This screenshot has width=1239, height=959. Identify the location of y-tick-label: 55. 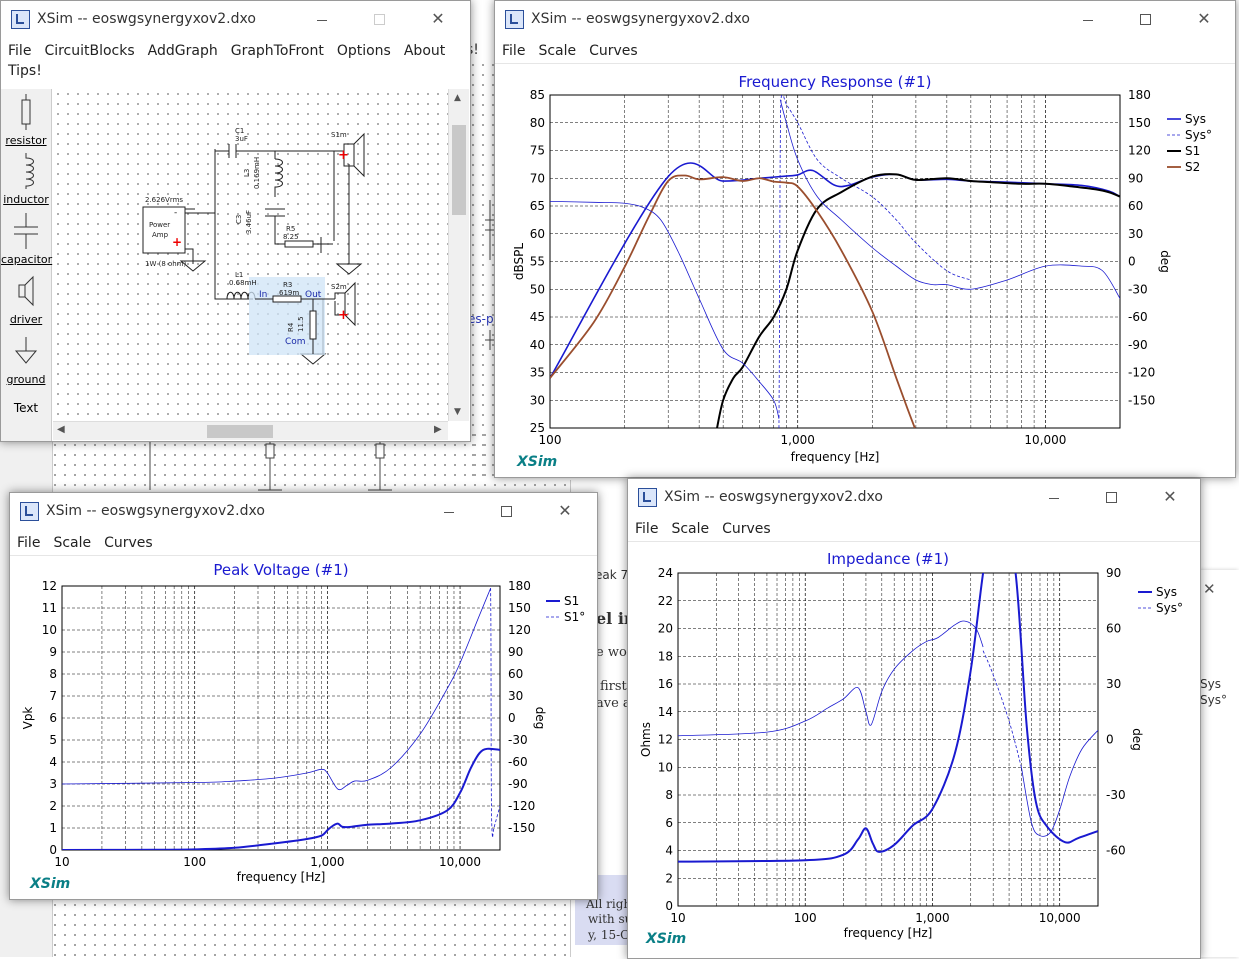
(537, 262).